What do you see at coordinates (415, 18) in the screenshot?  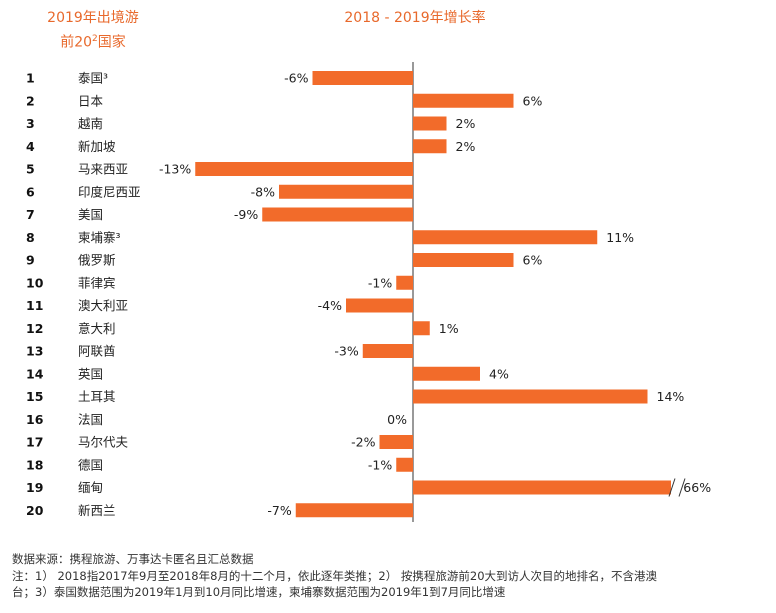 I see `chart-title: 2018 - 2019年增长率` at bounding box center [415, 18].